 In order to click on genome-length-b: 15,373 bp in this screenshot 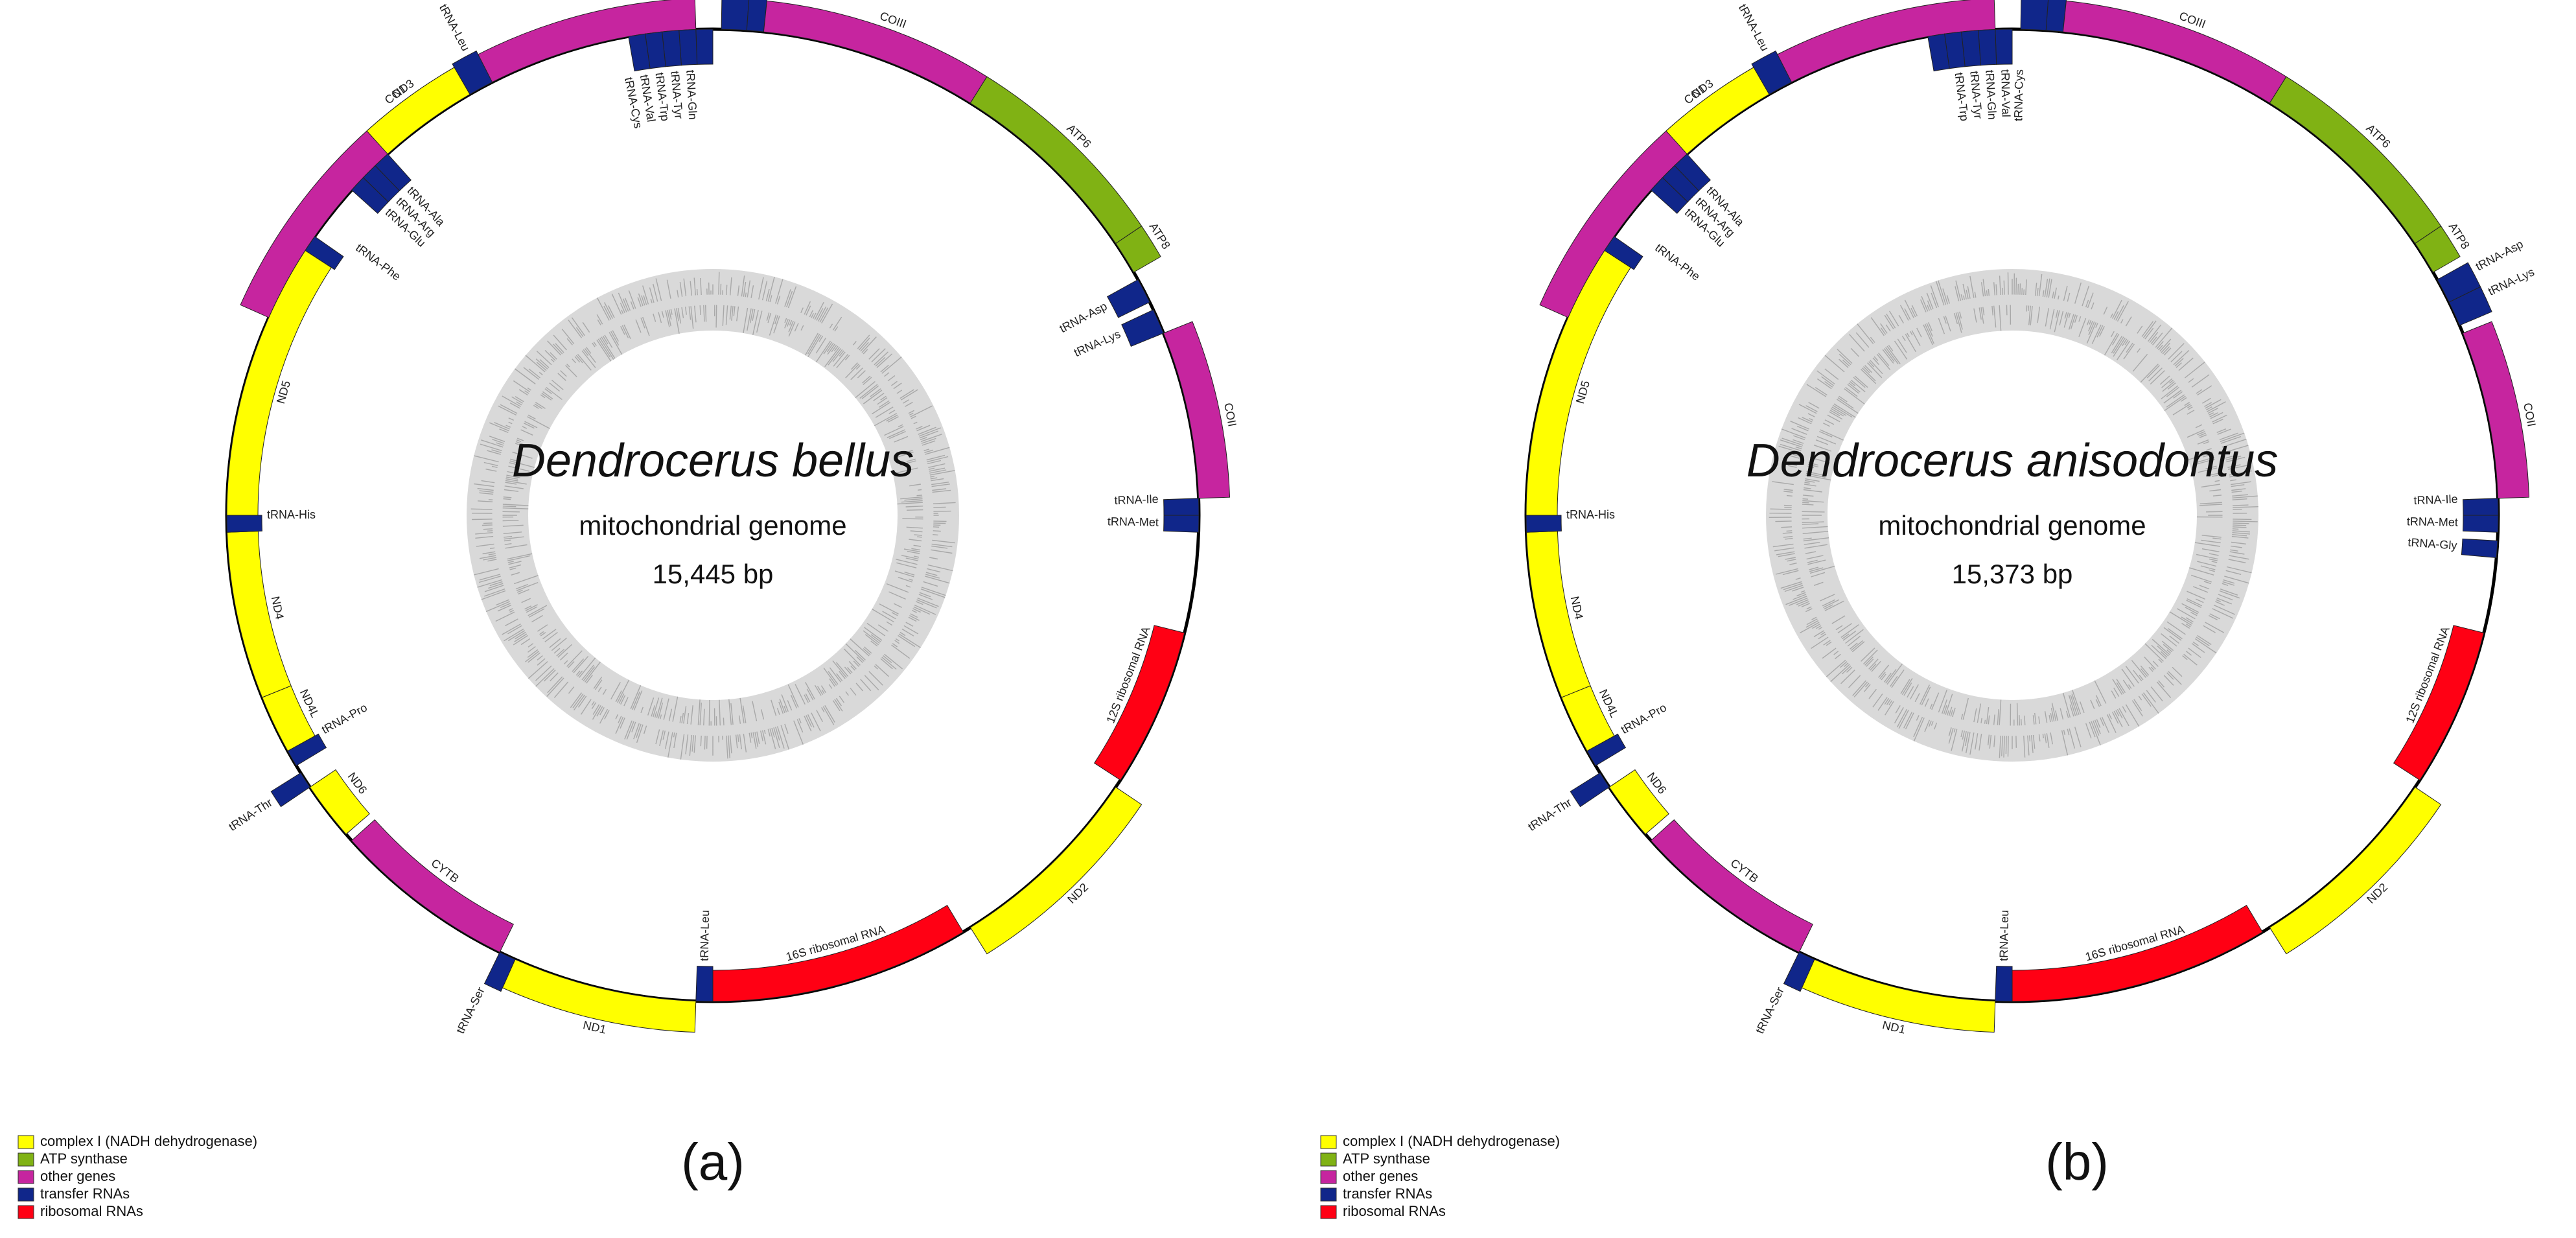, I will do `click(2012, 574)`.